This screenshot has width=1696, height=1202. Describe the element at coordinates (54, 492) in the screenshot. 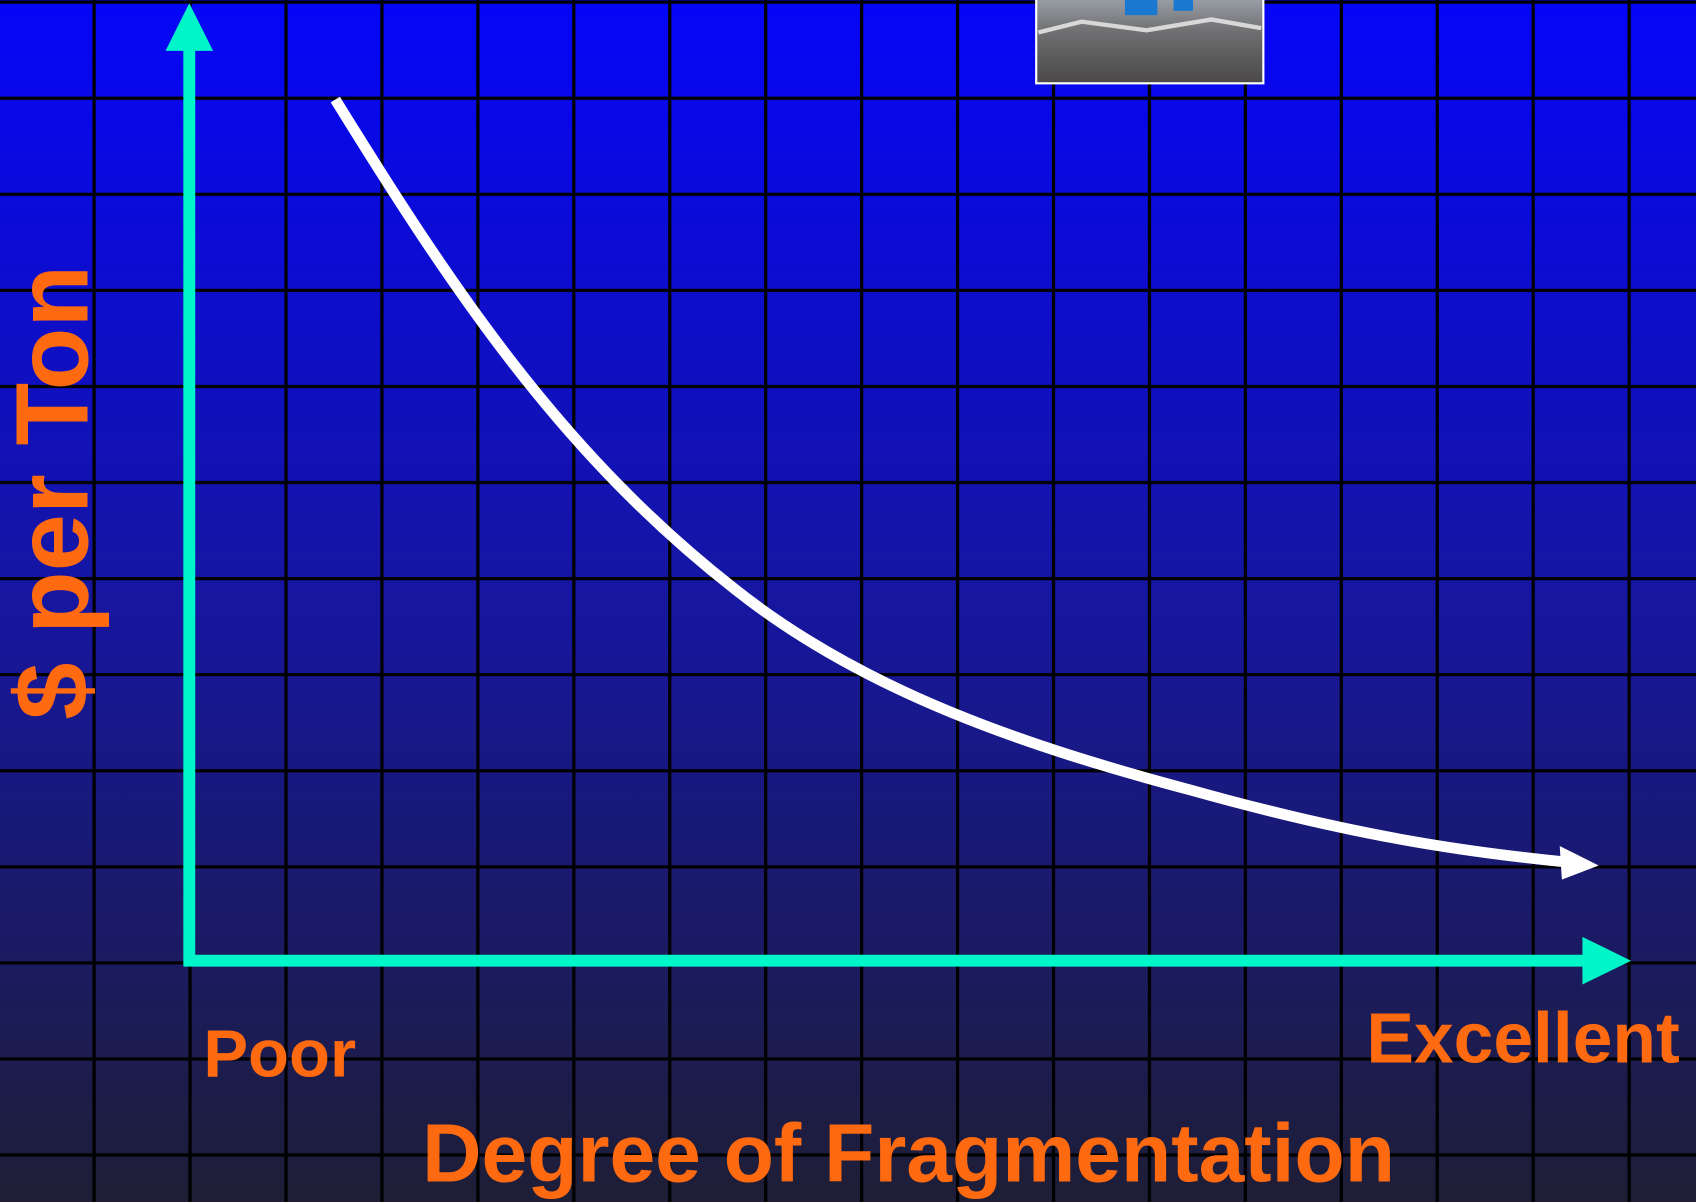

I see `y-axis-label: $ per Ton` at that location.